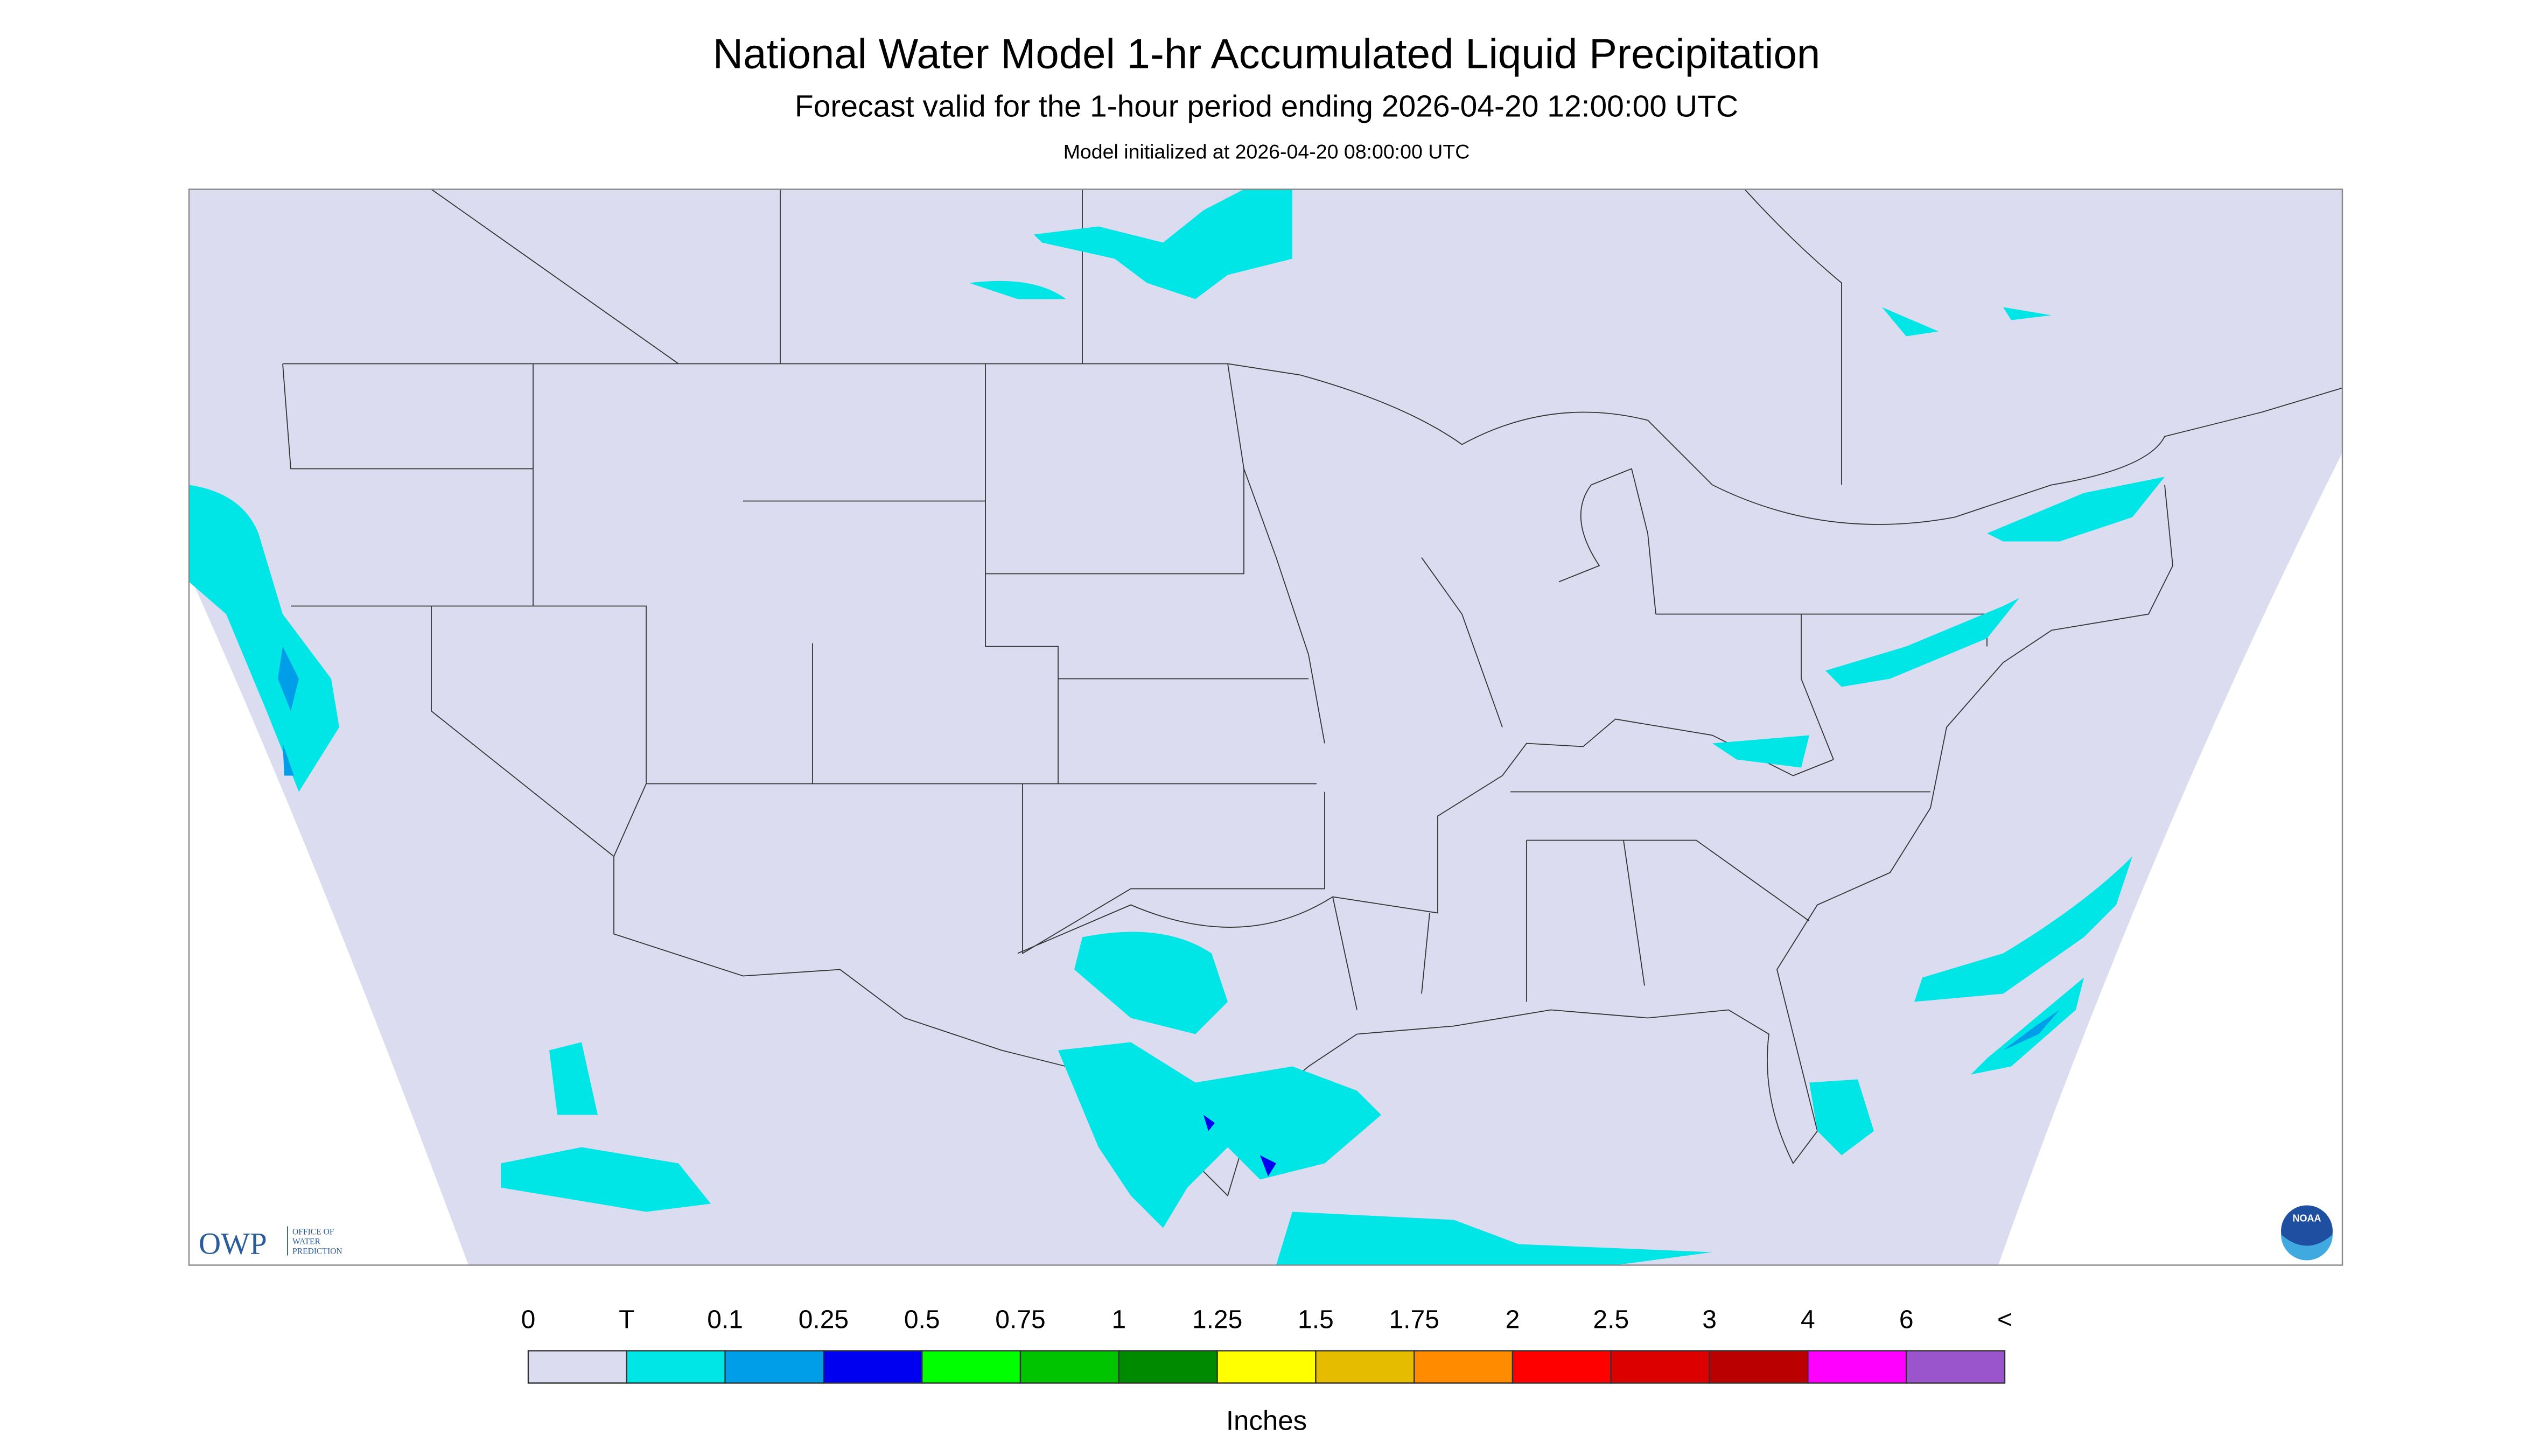 This screenshot has height=1456, width=2533. What do you see at coordinates (1020, 1320) in the screenshot?
I see `legend-label: 0.75` at bounding box center [1020, 1320].